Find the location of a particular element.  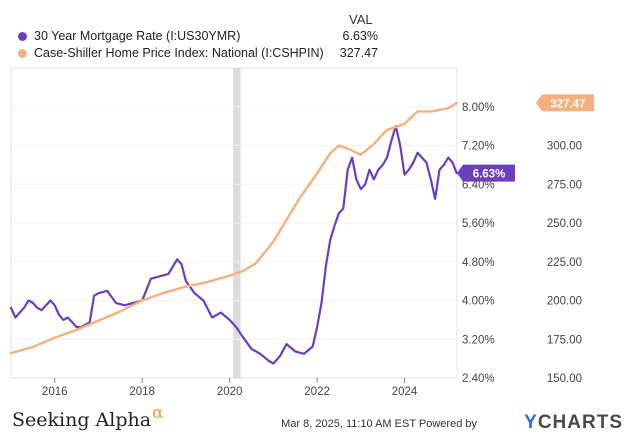

x-tick-label: 2018 is located at coordinates (142, 392).